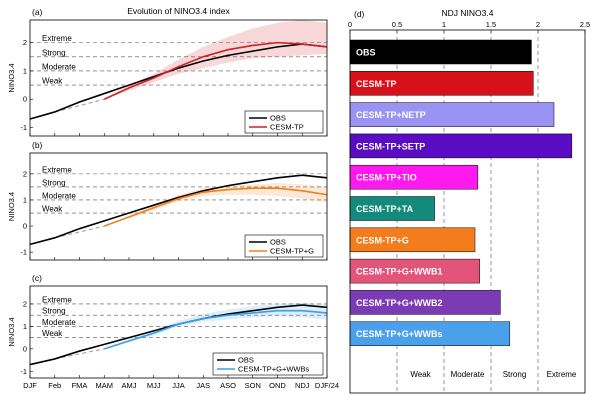 Image resolution: width=600 pixels, height=403 pixels. I want to click on bar-label: CESM-TP+G+WWB1, so click(399, 272).